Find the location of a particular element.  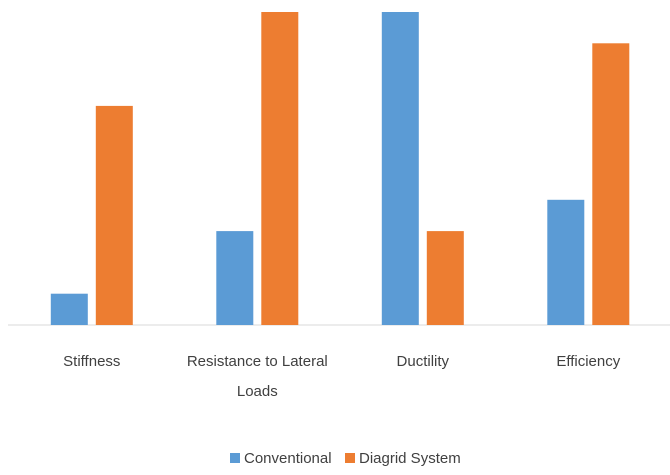

legend-label-conventional: Conventional is located at coordinates (288, 458).